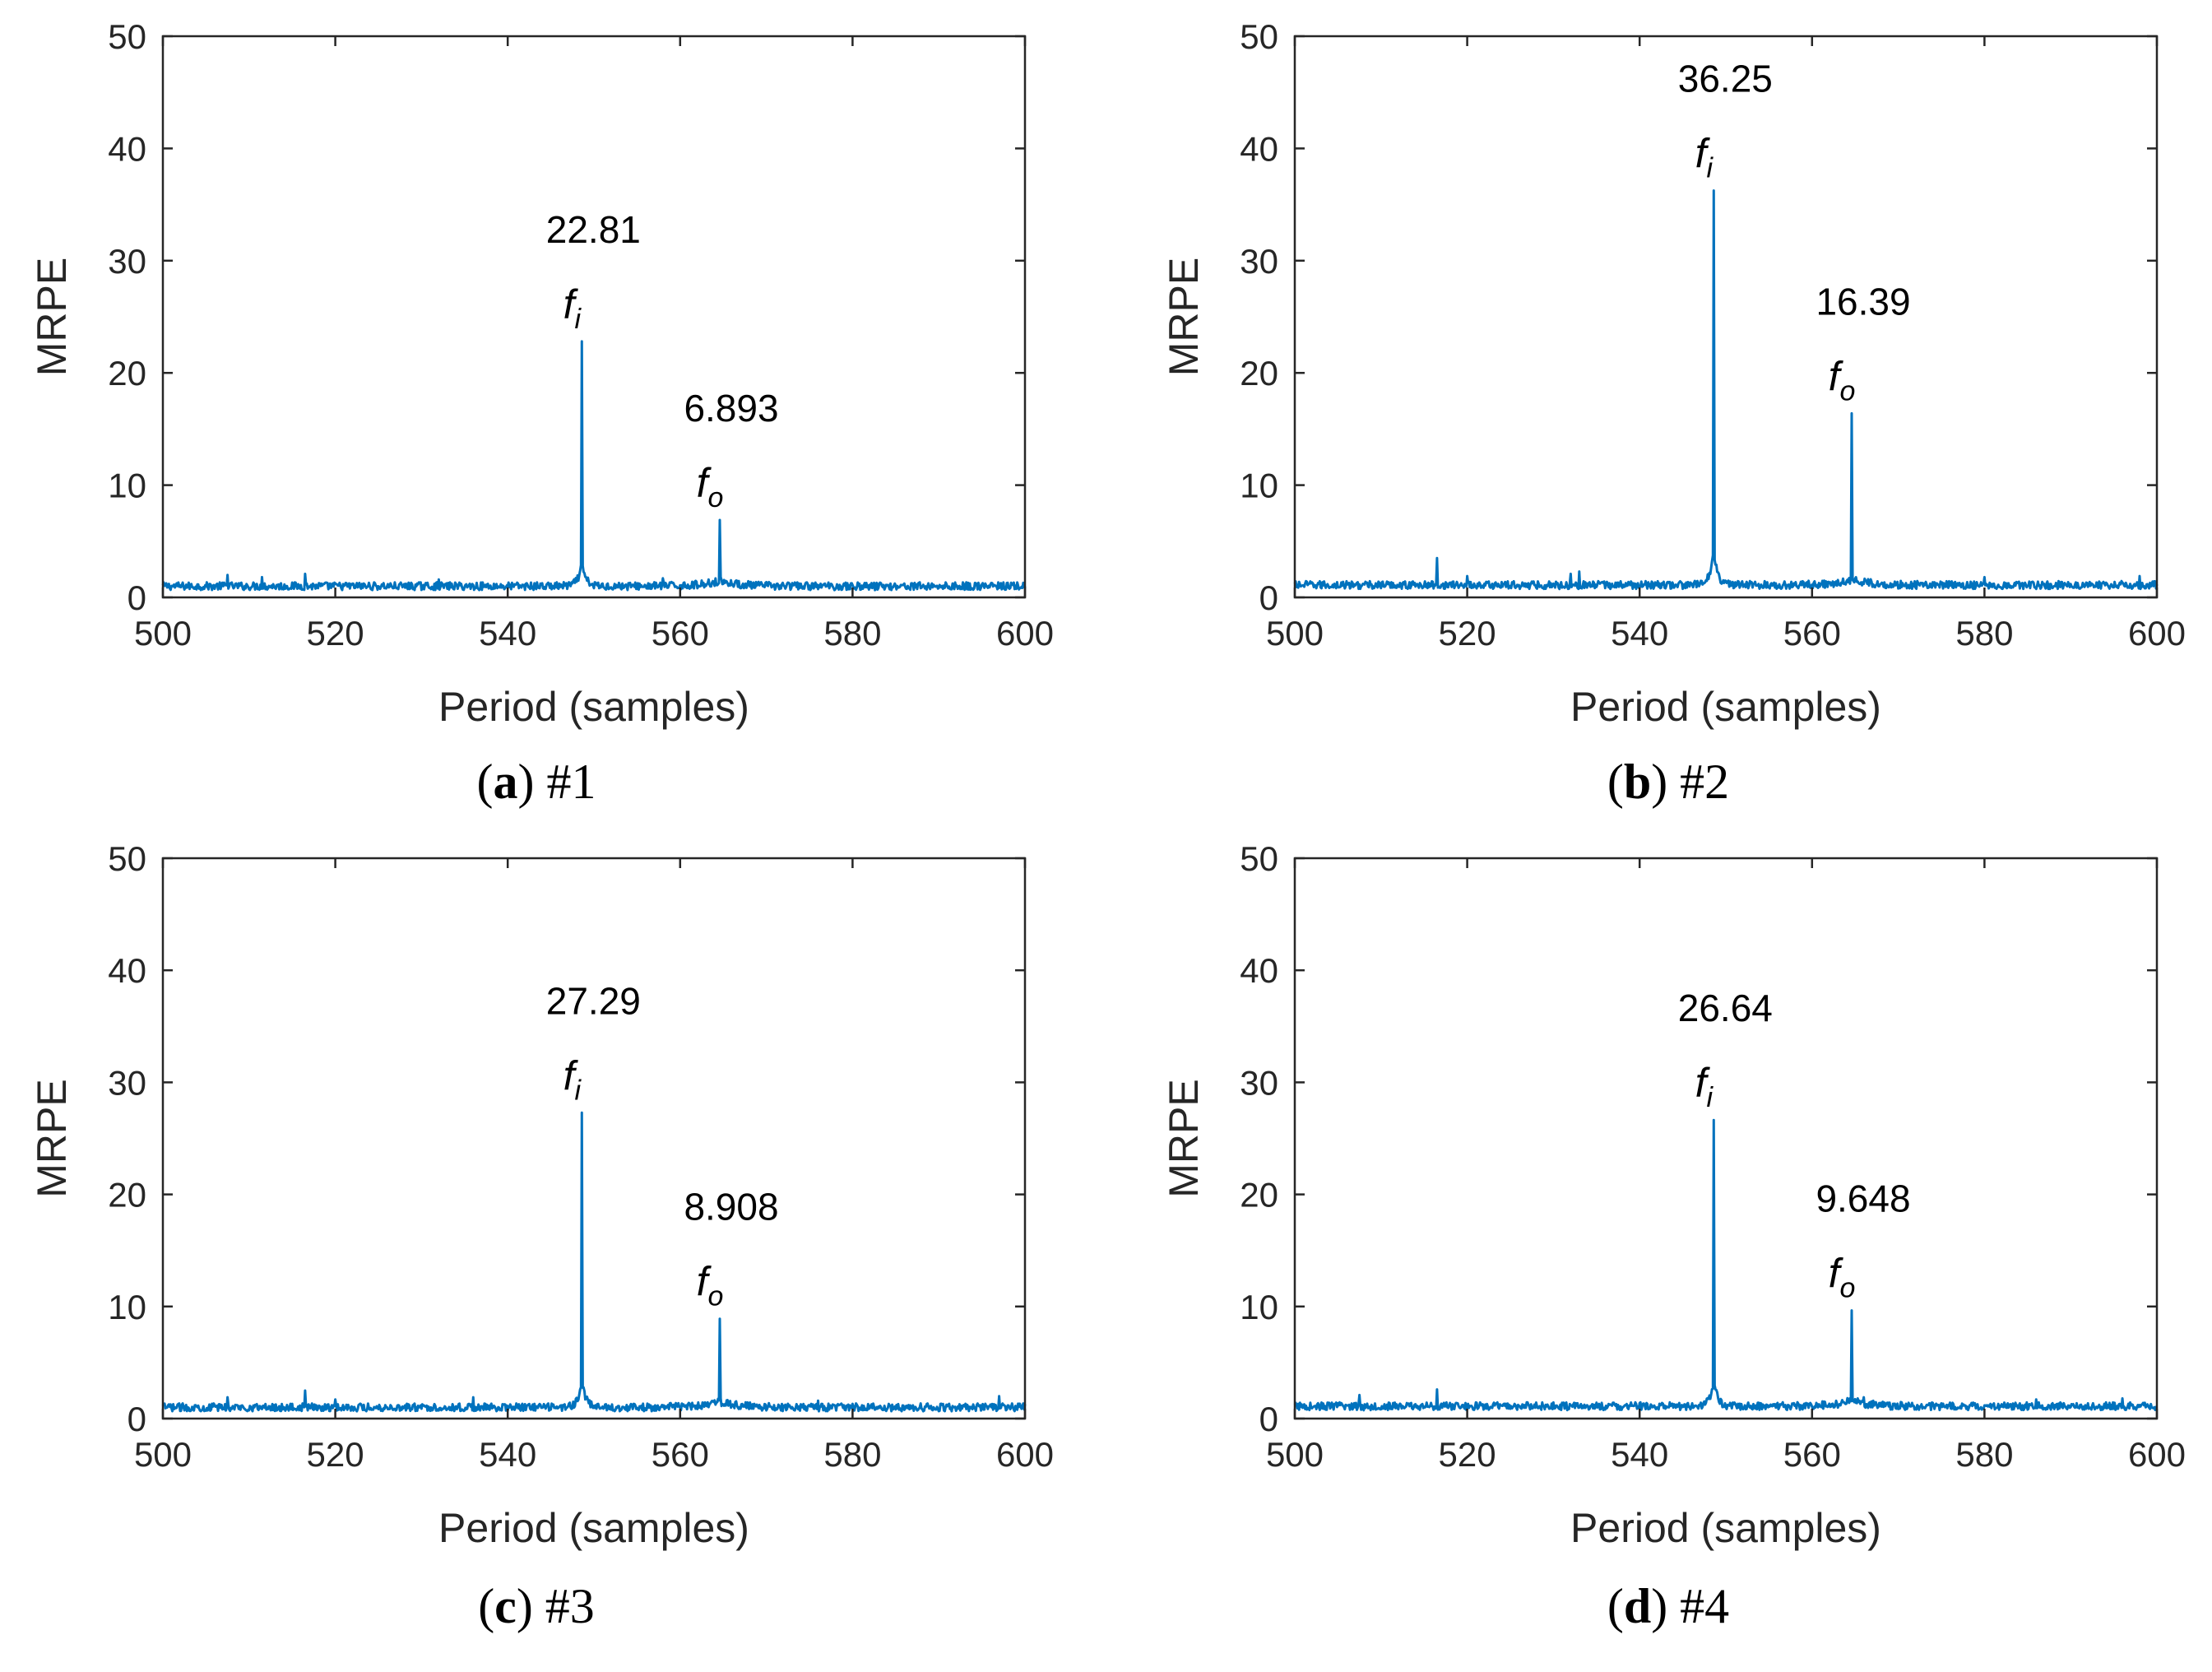  I want to click on peak-value-fo: 8.908, so click(731, 1207).